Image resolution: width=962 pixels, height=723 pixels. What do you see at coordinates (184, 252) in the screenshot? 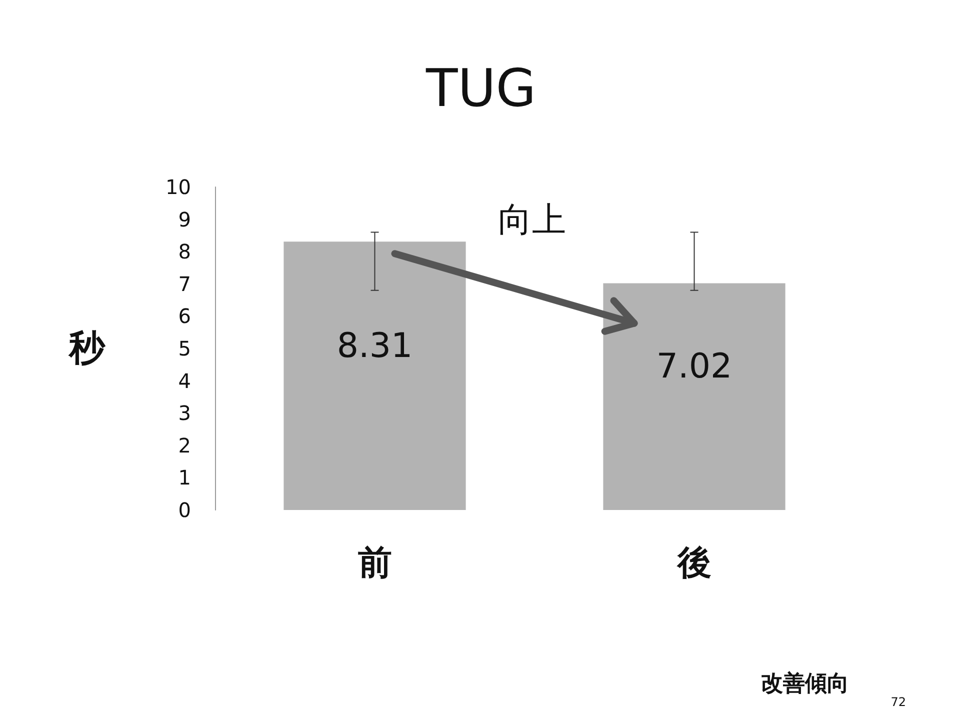
I see `y-tick-label: 8` at bounding box center [184, 252].